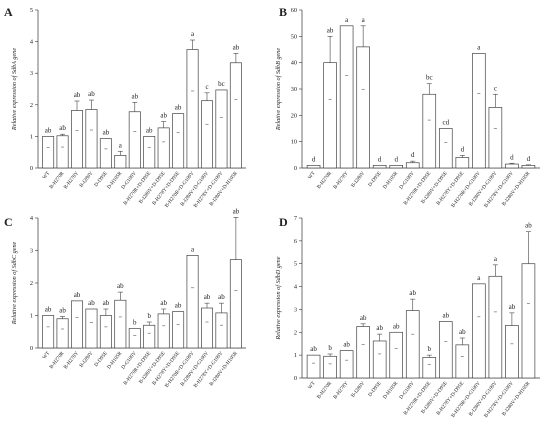 The height and width of the screenshot is (424, 550). What do you see at coordinates (375, 390) in the screenshot?
I see `x-tick-label: D-D95E` at bounding box center [375, 390].